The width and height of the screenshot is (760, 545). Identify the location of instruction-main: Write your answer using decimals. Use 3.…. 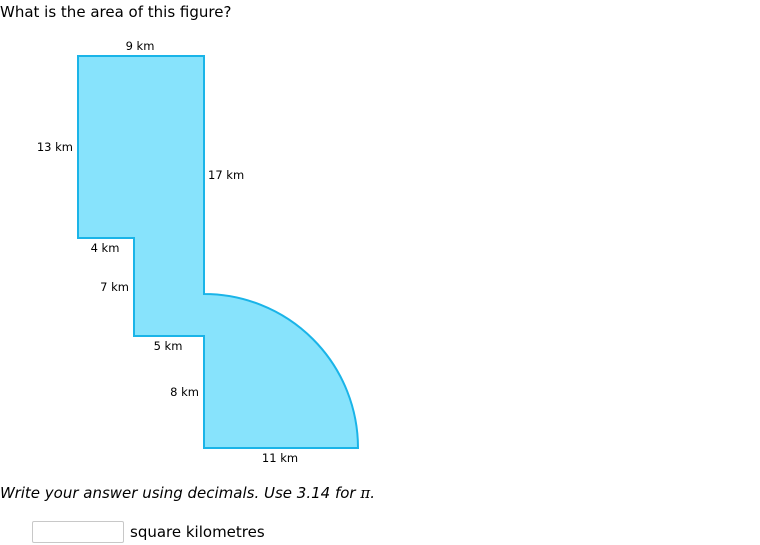
(180, 493).